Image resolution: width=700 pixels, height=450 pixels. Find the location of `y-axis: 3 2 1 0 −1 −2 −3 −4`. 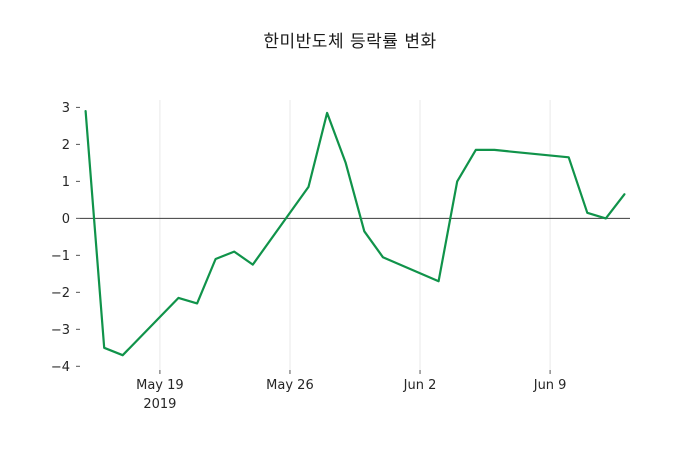

y-axis: 3 2 1 0 −1 −2 −3 −4 is located at coordinates (65, 238).